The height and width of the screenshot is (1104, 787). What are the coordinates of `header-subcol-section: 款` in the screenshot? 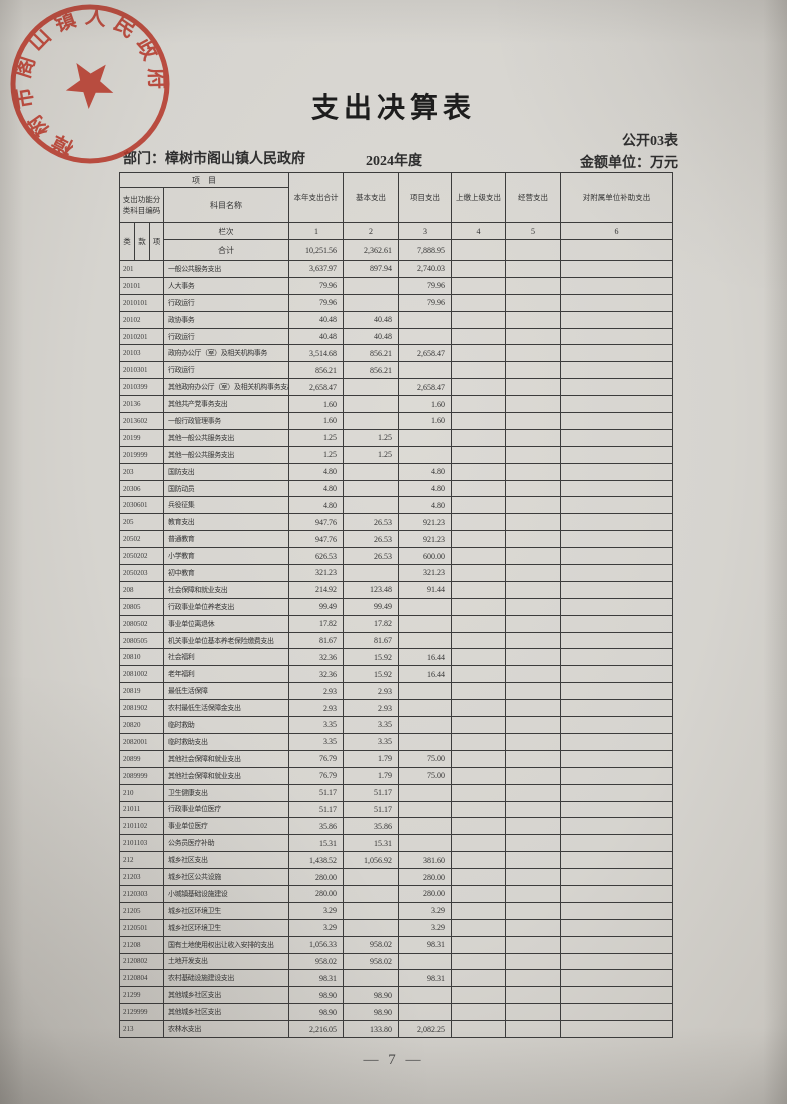 It's located at (142, 241).